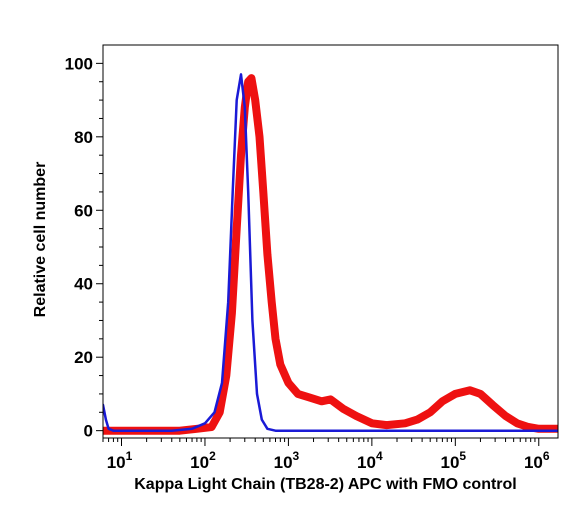  What do you see at coordinates (120, 460) in the screenshot?
I see `x-tick-label: 10¹` at bounding box center [120, 460].